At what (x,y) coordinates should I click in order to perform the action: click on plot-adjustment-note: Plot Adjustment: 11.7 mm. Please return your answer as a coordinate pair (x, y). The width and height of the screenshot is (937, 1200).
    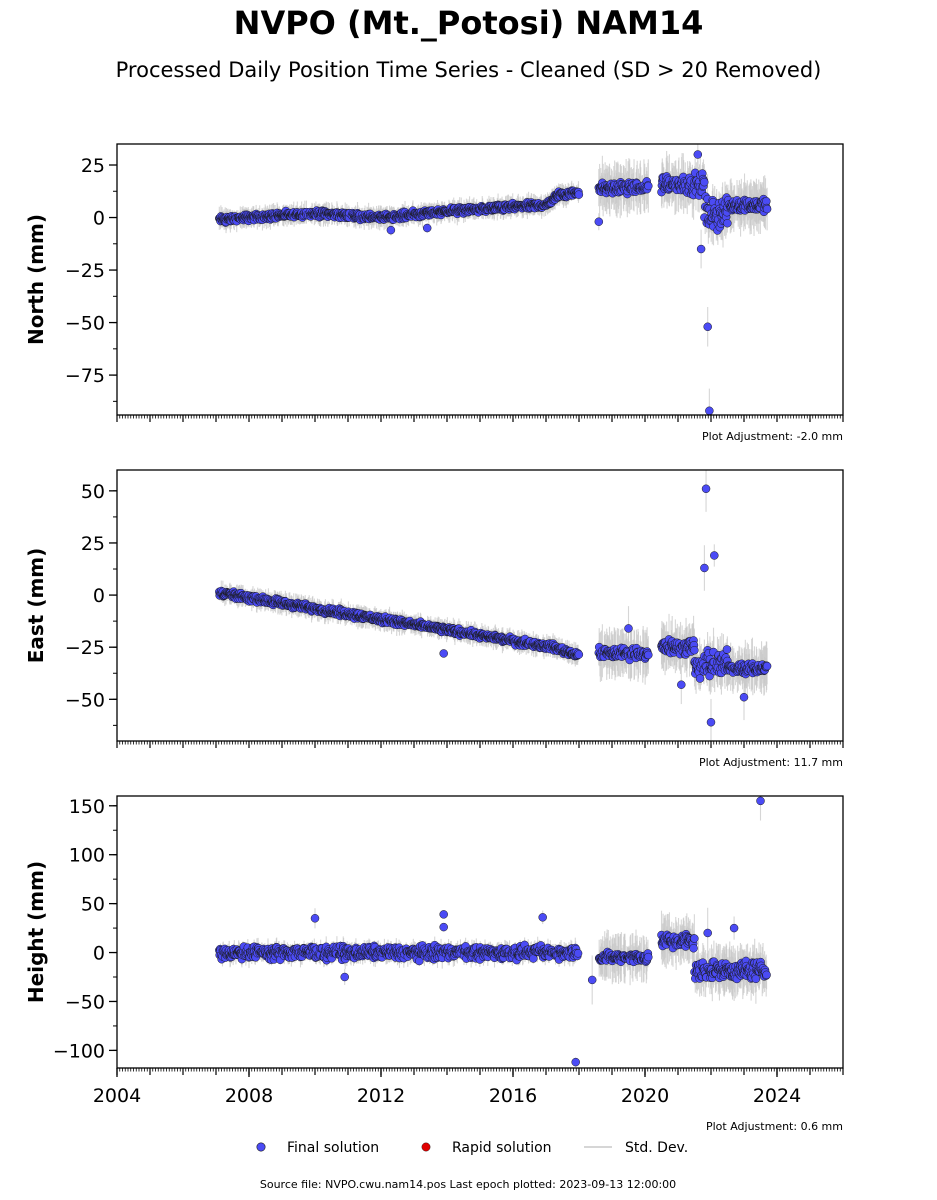
    Looking at the image, I should click on (771, 762).